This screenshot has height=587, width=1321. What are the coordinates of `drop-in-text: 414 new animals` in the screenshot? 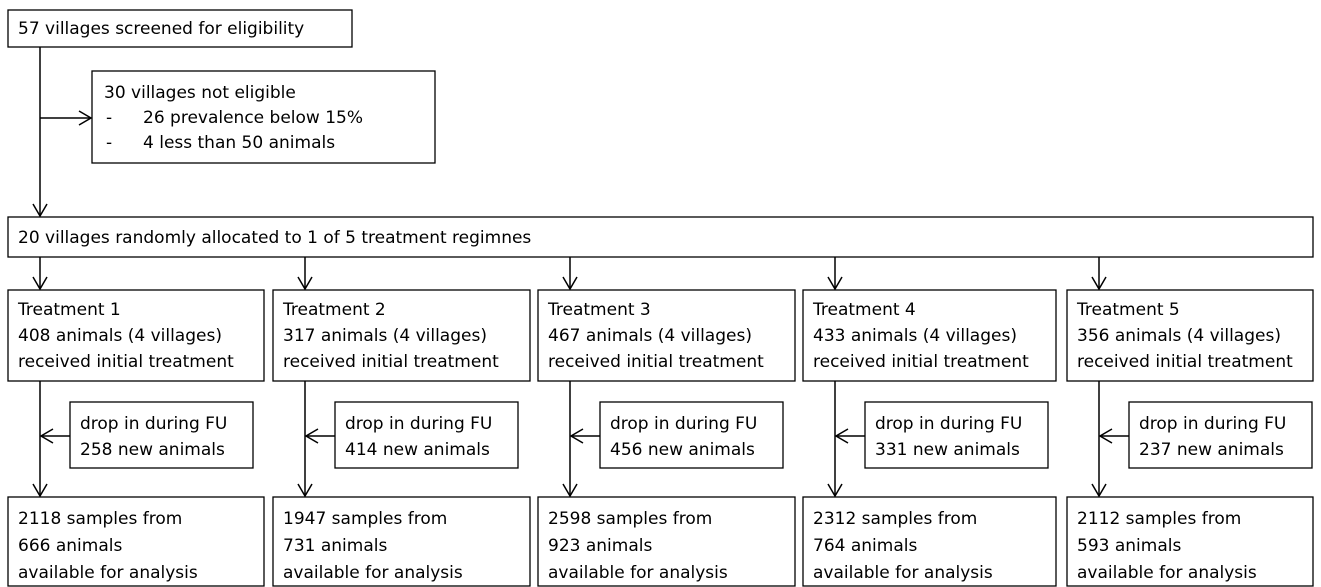 It's located at (417, 450).